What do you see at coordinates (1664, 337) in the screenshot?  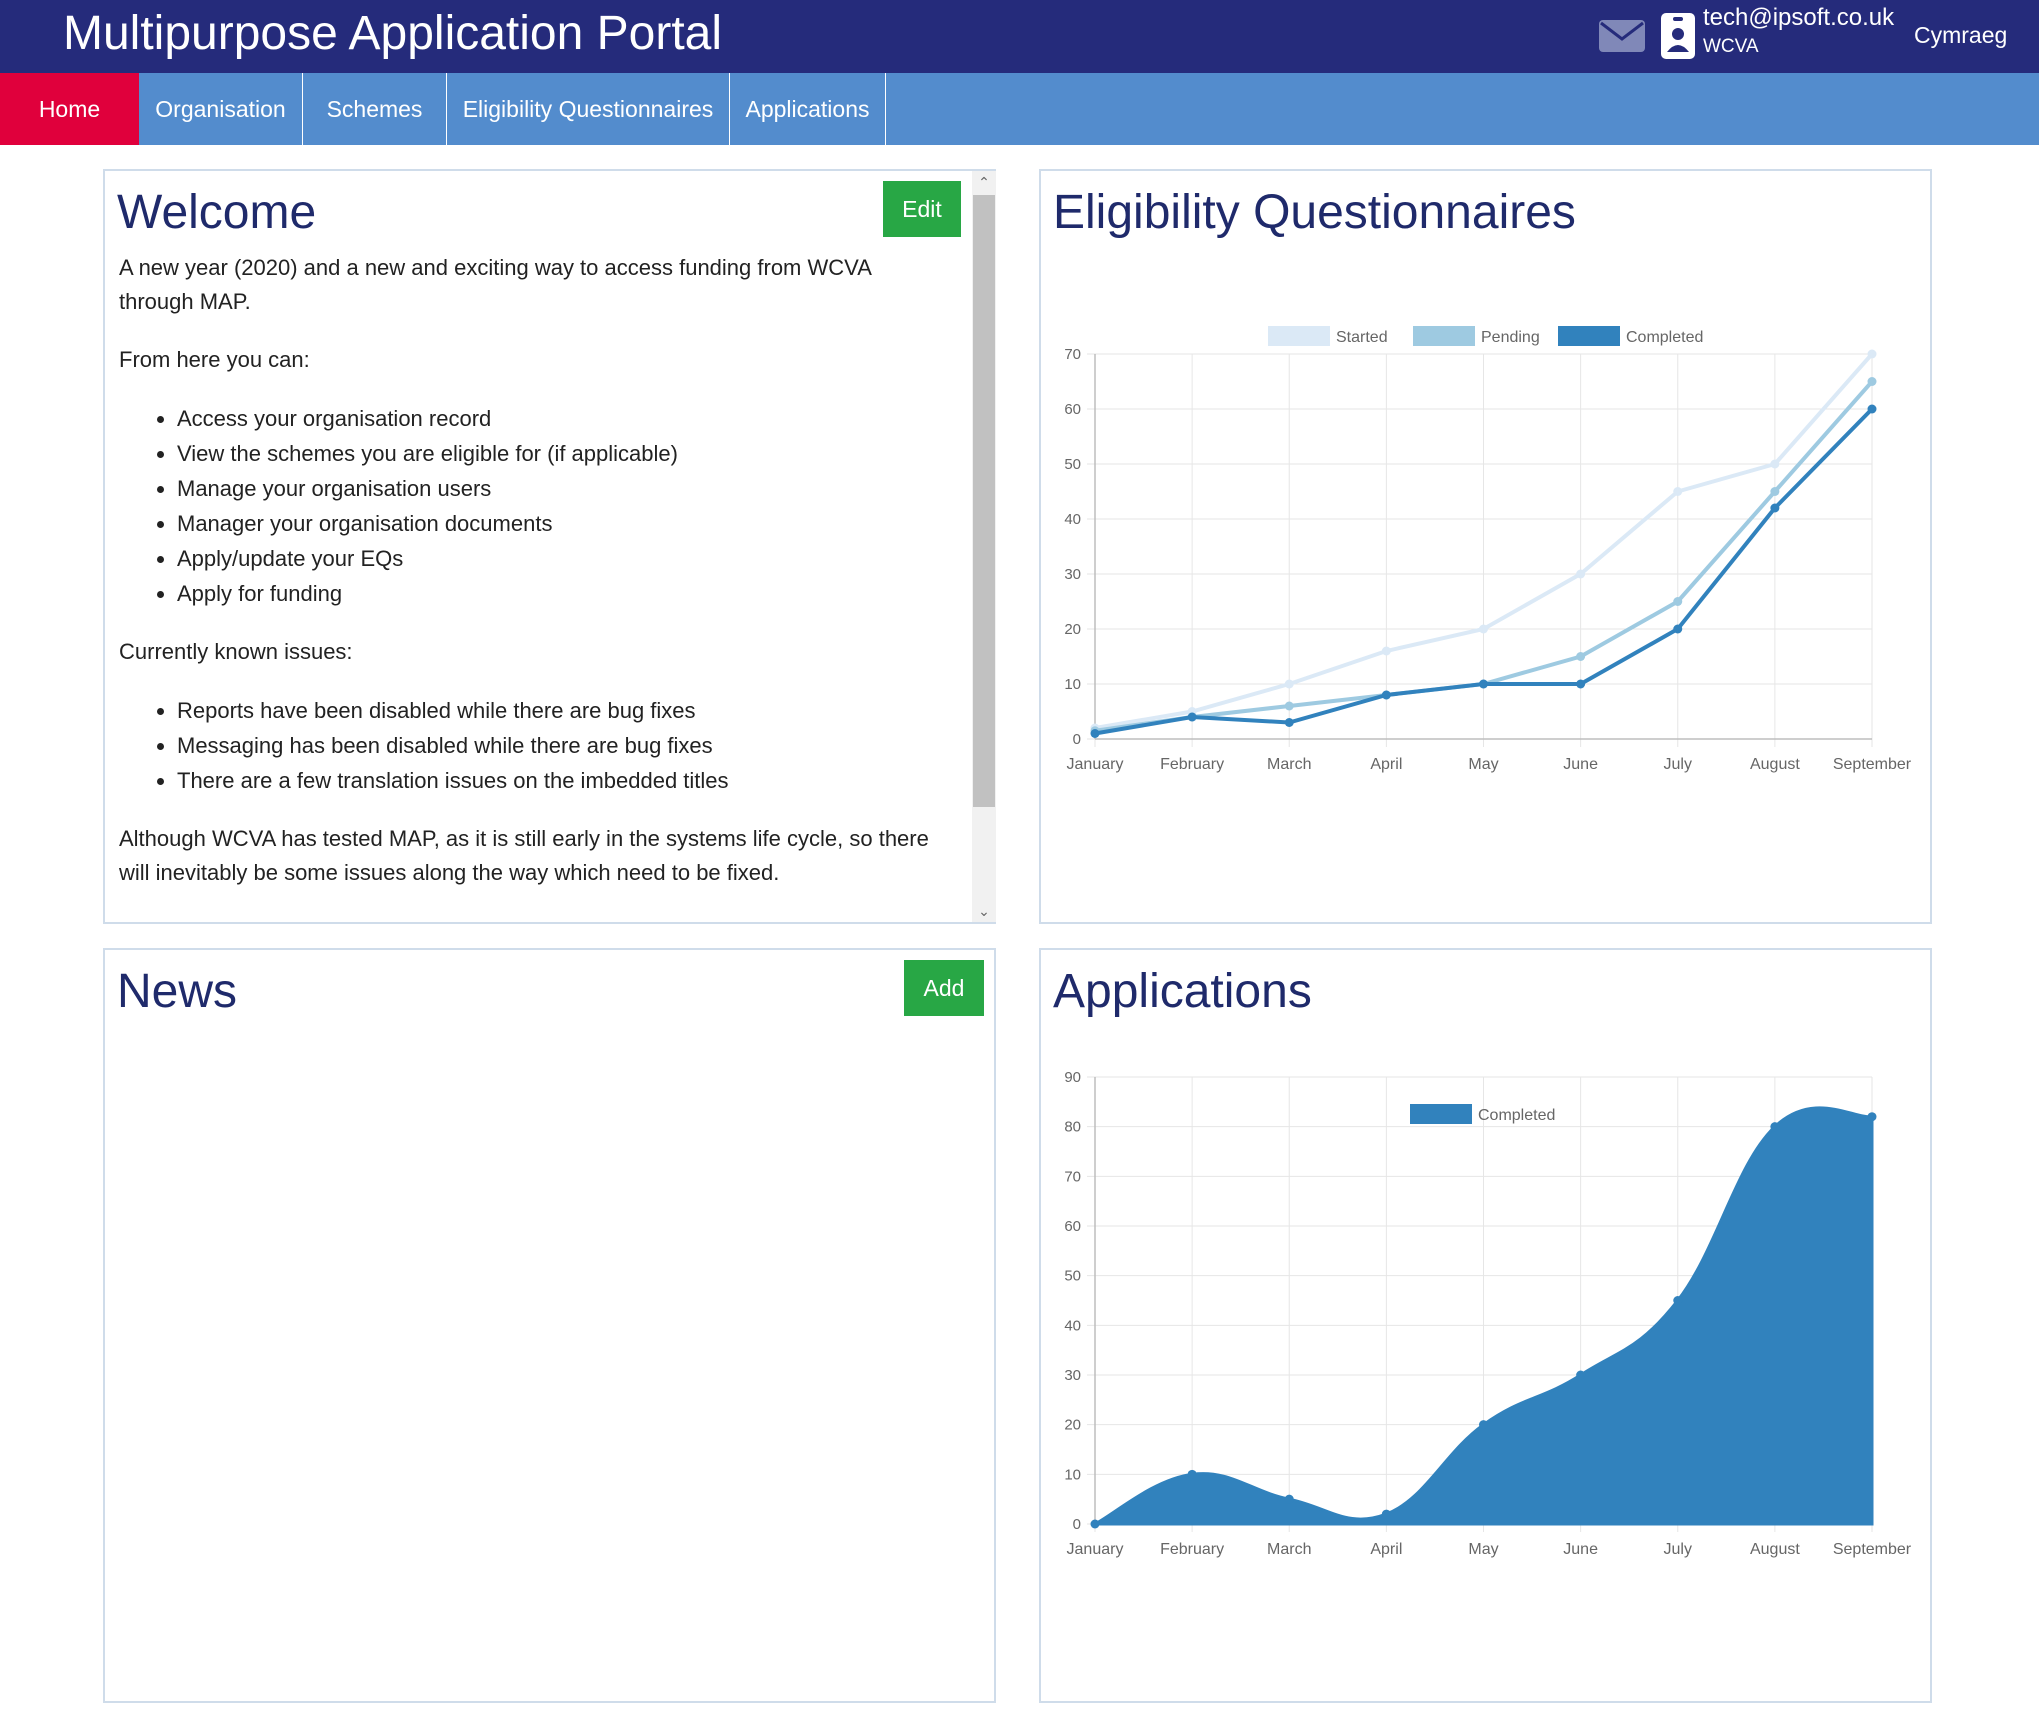 I see `legend-label: Completed` at bounding box center [1664, 337].